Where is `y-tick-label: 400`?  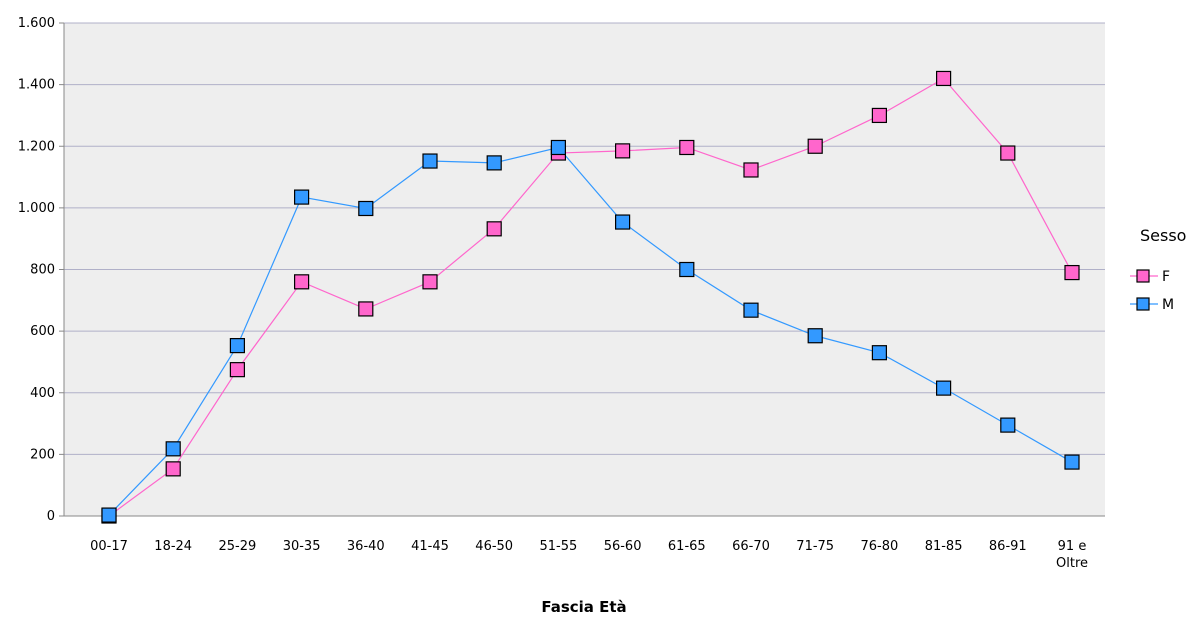 y-tick-label: 400 is located at coordinates (42, 393).